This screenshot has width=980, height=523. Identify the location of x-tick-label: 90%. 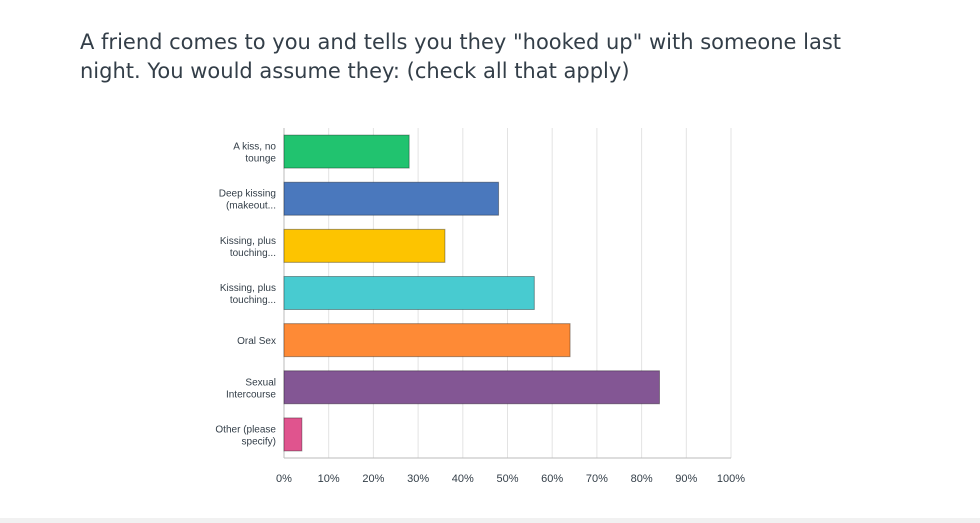
(686, 479).